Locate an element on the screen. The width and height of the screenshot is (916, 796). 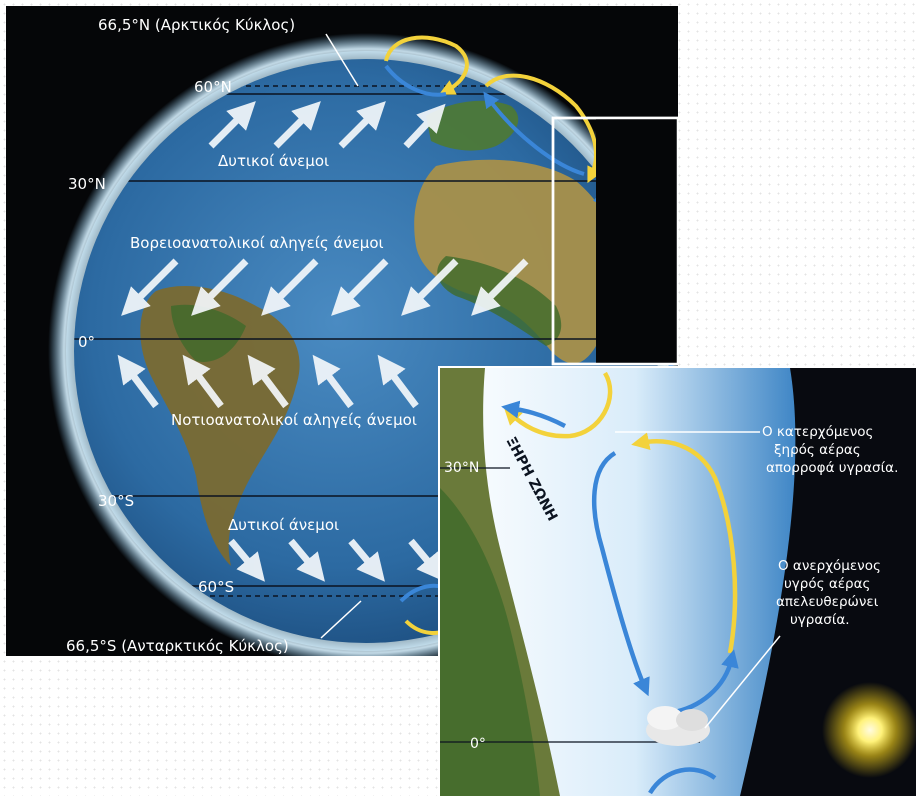
westerlies-south-arrows is located at coordinates (336, 560).